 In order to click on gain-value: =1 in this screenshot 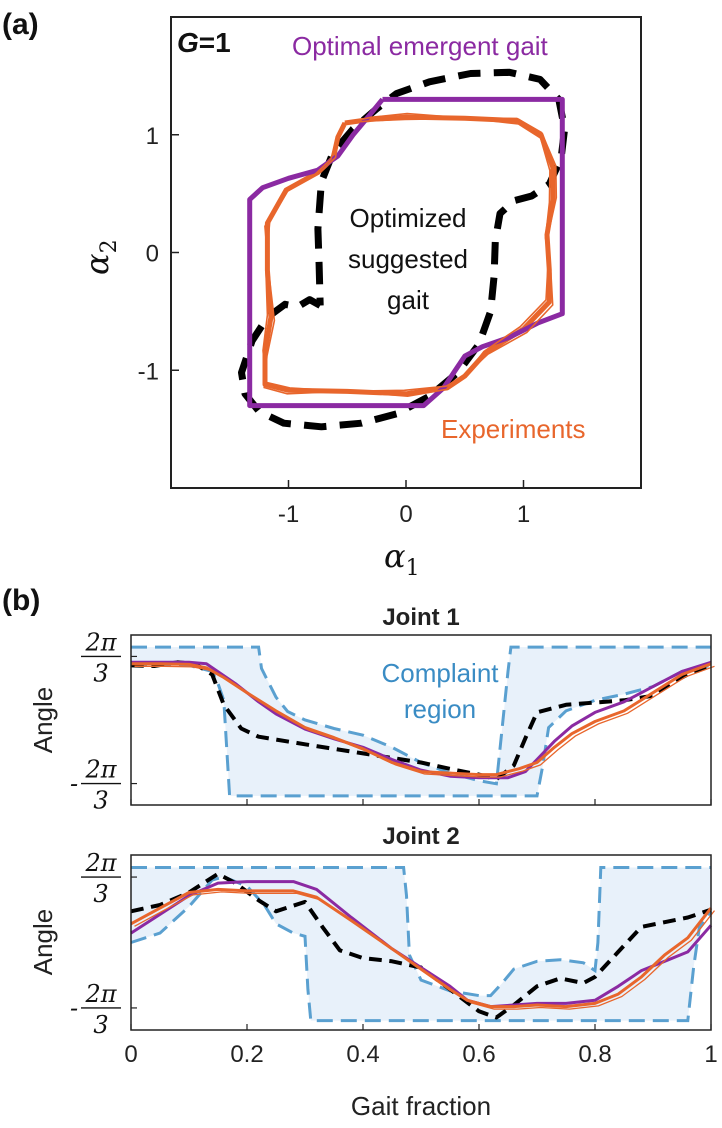, I will do `click(215, 42)`.